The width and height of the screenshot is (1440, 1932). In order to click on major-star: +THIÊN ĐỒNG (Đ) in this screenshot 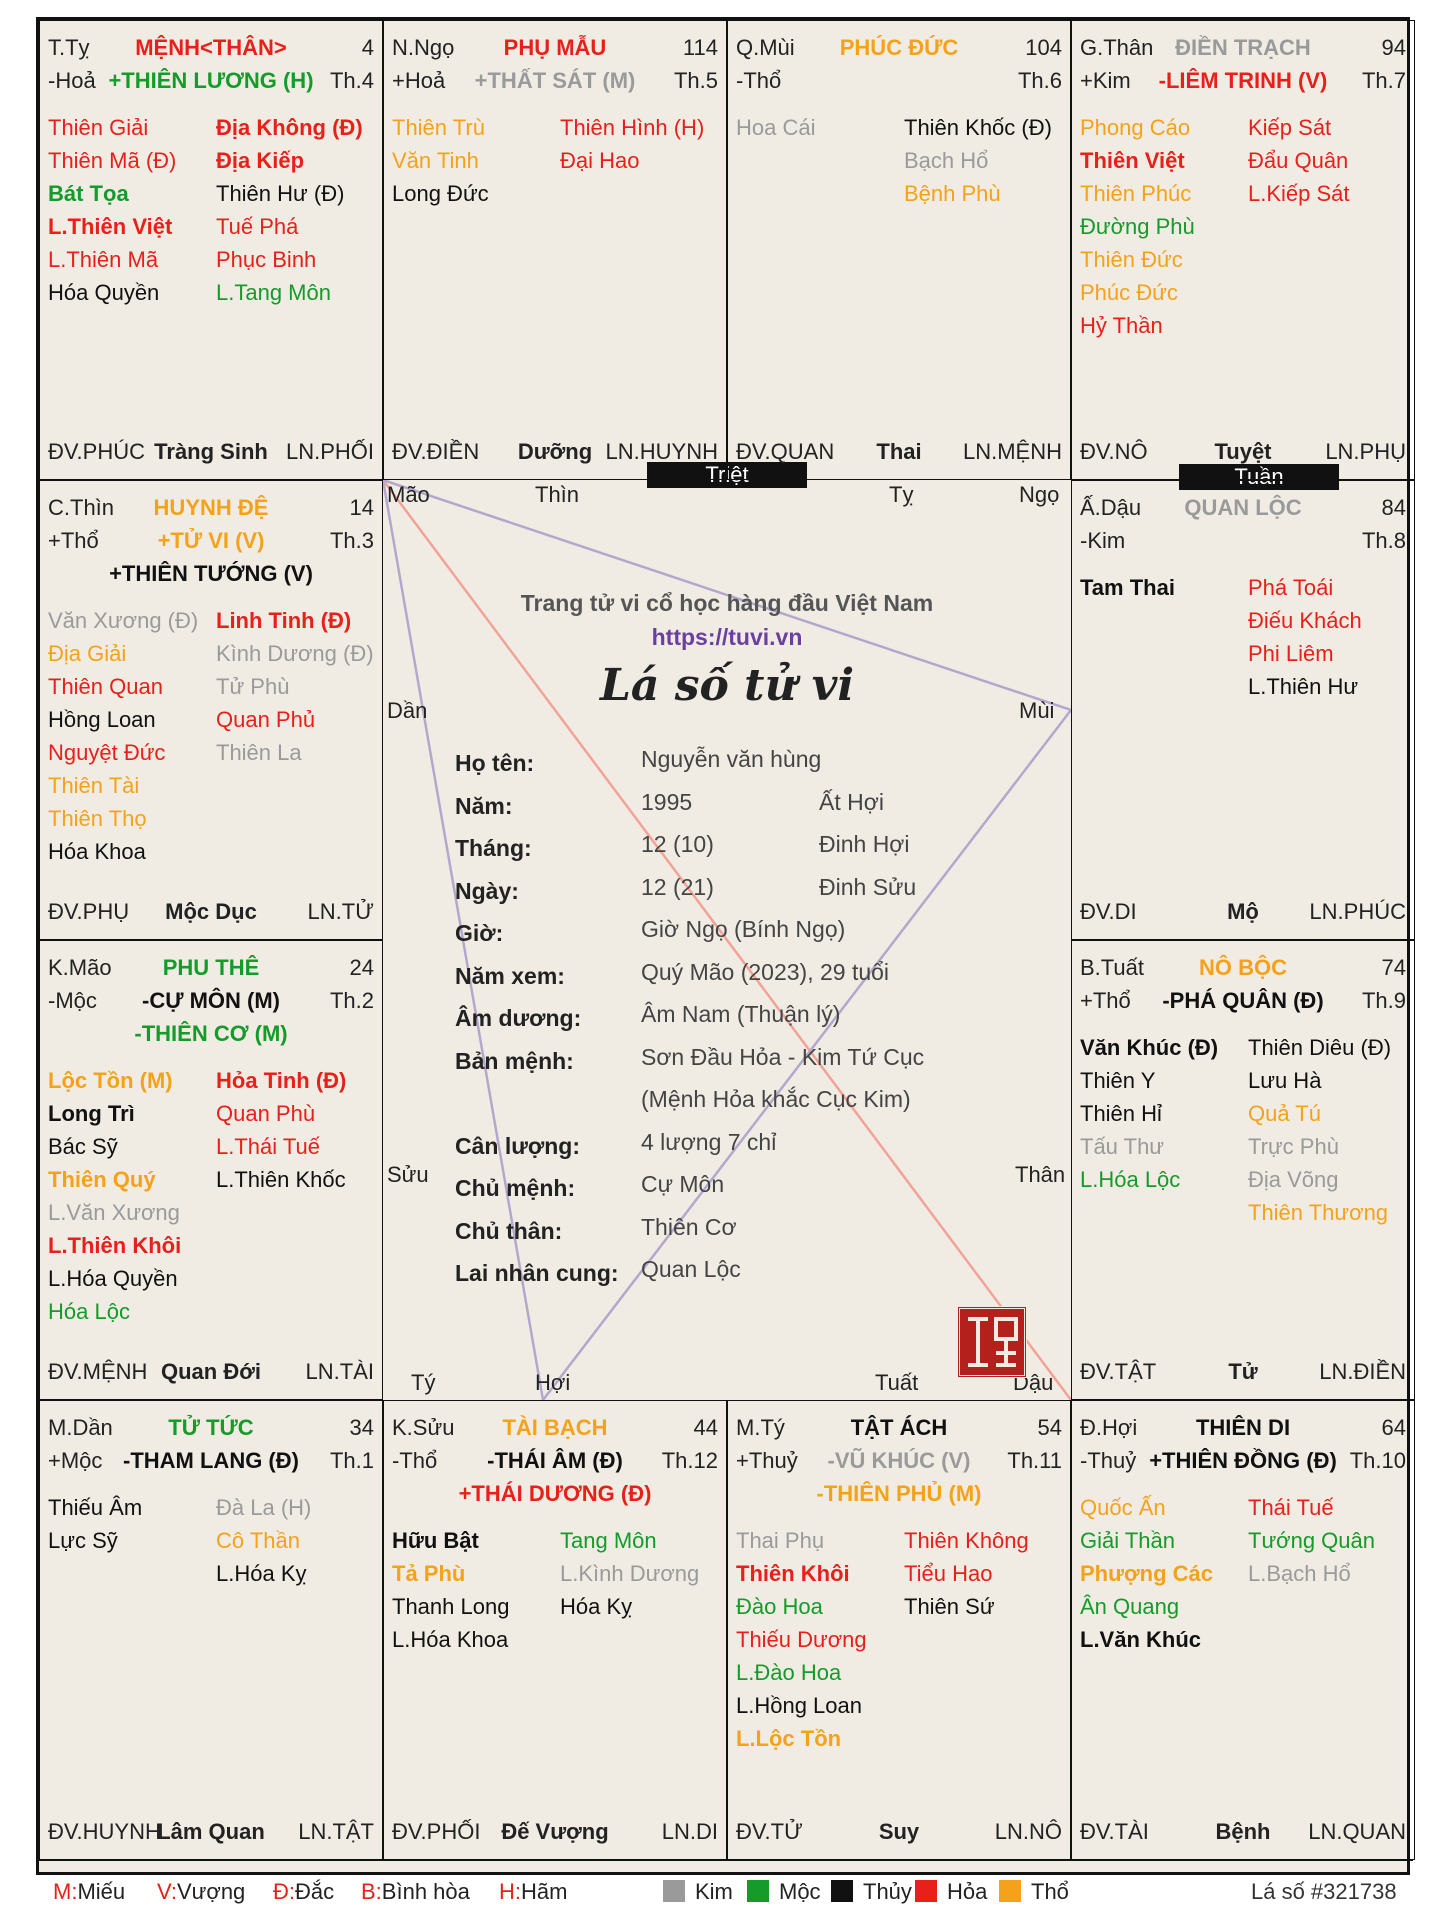, I will do `click(1243, 1460)`.